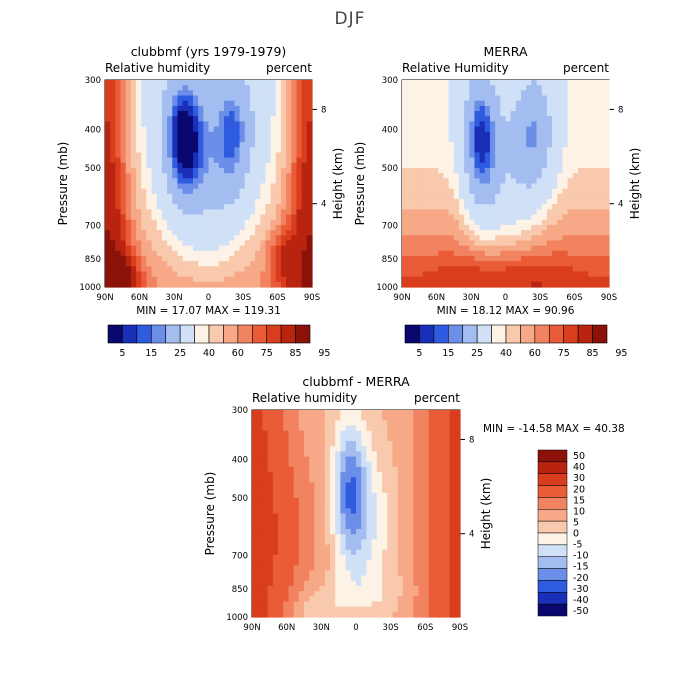 The image size is (700, 700). I want to click on x-tick-label: 90S, so click(460, 628).